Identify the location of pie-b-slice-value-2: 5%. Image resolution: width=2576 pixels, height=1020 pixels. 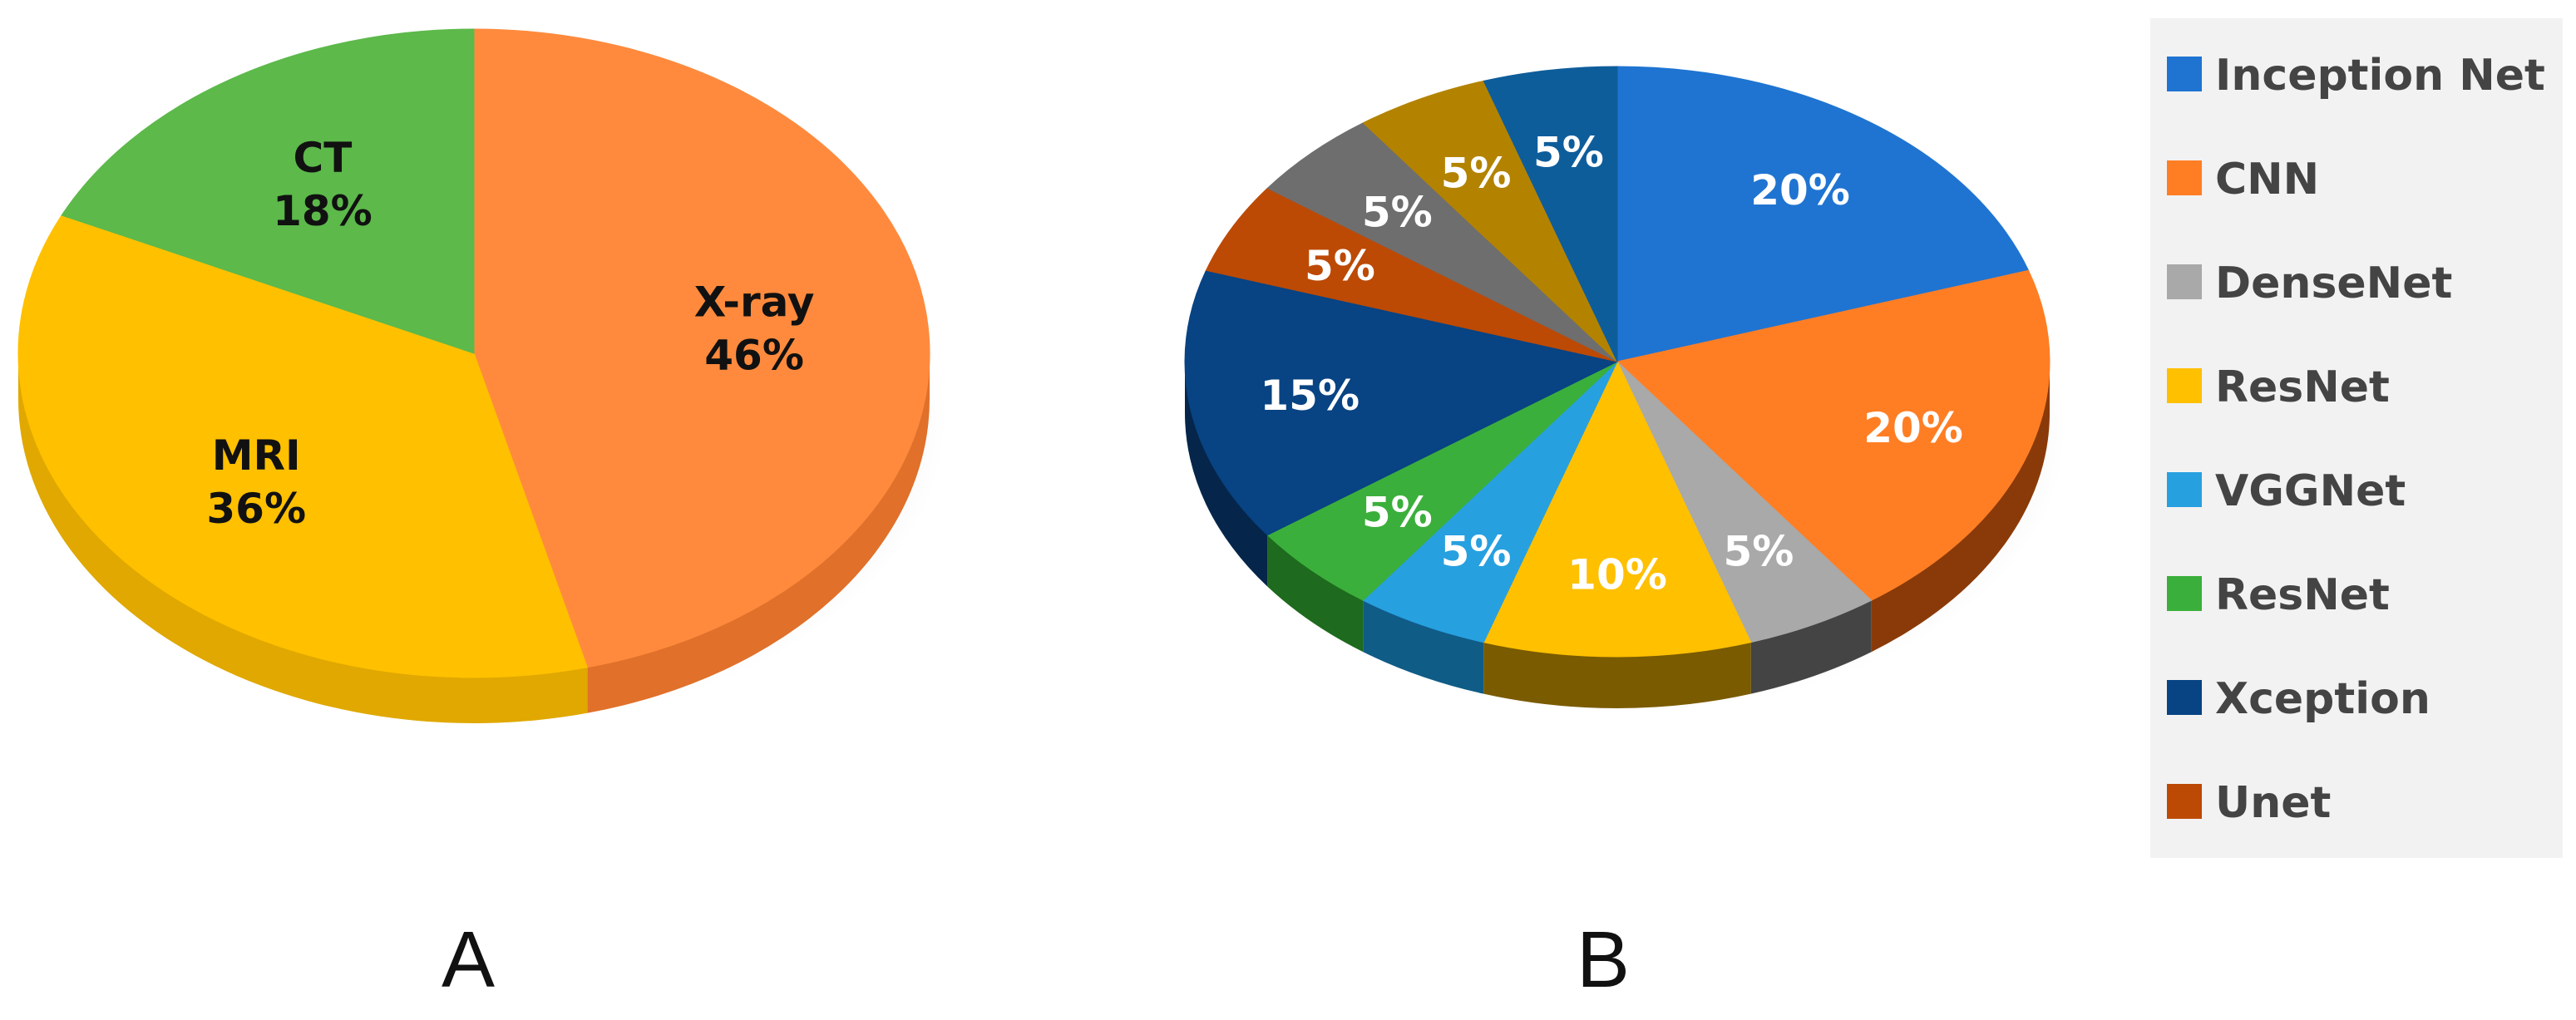
(1759, 552).